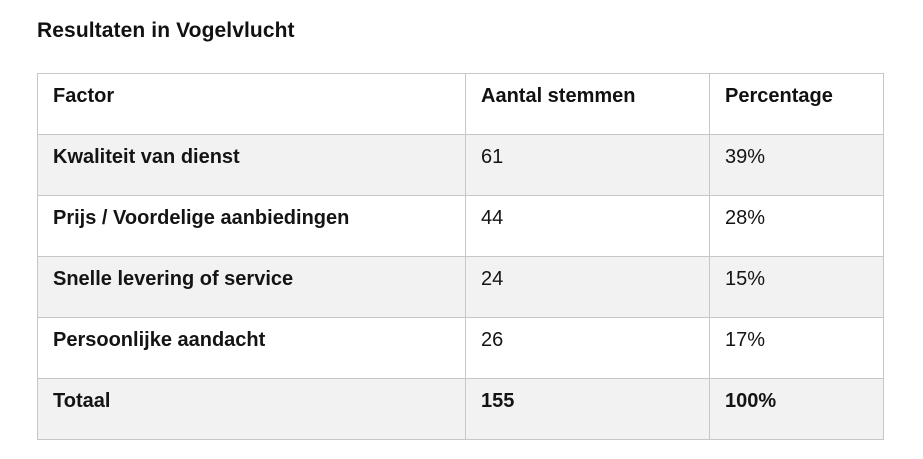 This screenshot has height=459, width=923. Describe the element at coordinates (251, 287) in the screenshot. I see `factor-cell: Snelle levering of service` at that location.